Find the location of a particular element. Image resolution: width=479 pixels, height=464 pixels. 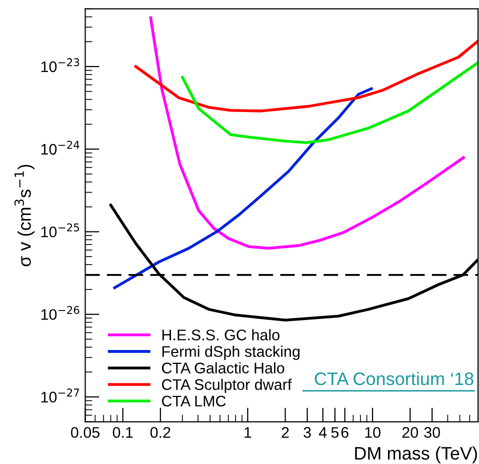

x-tick-label: 0.1 is located at coordinates (122, 432).